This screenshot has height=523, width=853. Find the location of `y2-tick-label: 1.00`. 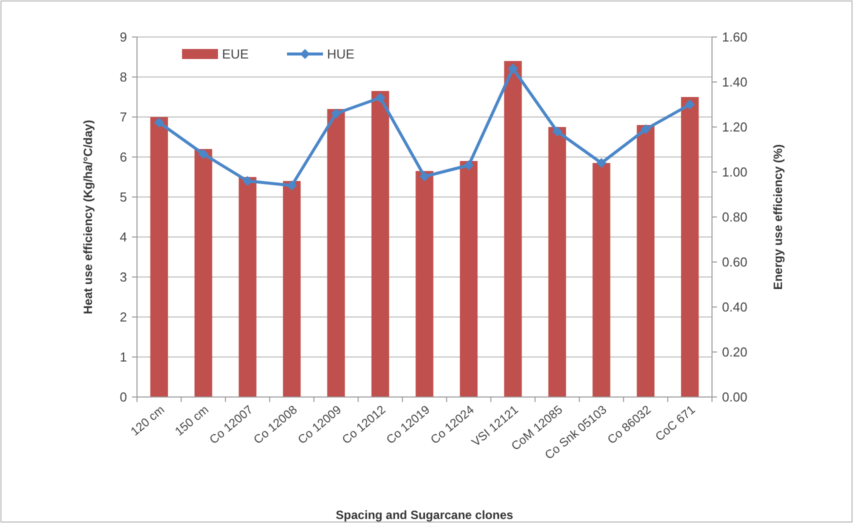

y2-tick-label: 1.00 is located at coordinates (735, 172).